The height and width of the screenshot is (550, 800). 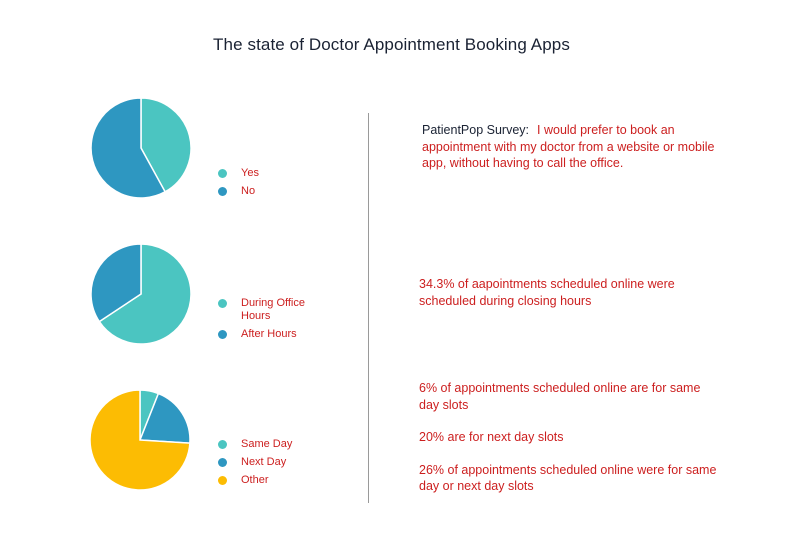 I want to click on legend-item-yes: Yes, so click(x=238, y=173).